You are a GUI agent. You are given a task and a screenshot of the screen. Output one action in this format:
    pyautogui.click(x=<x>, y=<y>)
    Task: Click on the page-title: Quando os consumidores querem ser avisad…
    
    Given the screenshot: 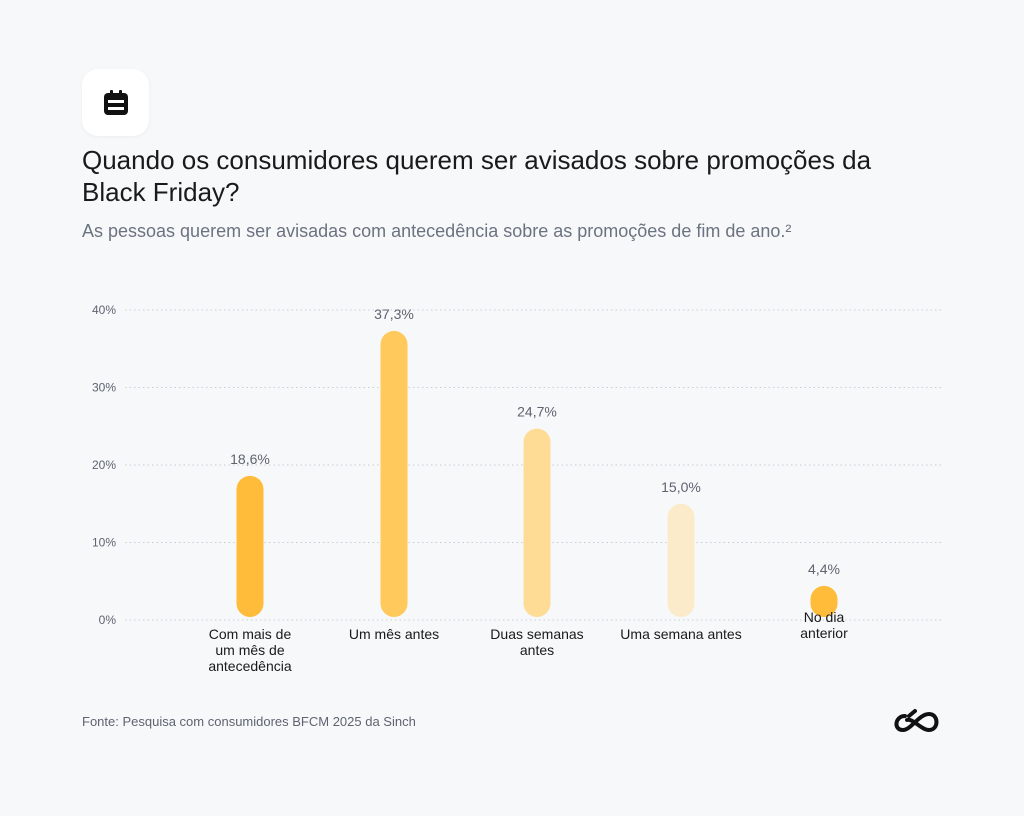 What is the action you would take?
    pyautogui.click(x=477, y=176)
    